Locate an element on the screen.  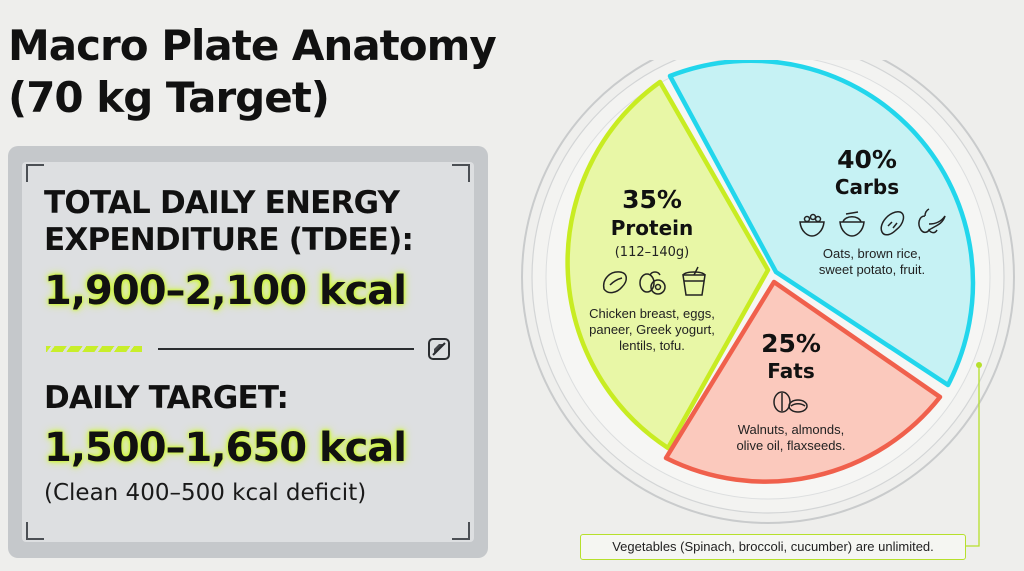
fats-segment is located at coordinates (803, 381).